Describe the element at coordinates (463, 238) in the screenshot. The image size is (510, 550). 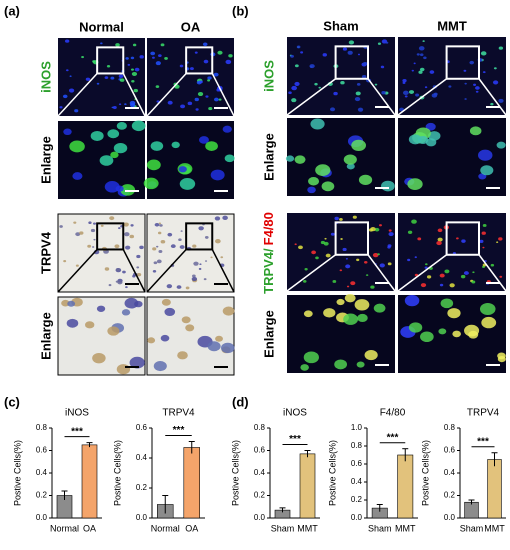
I see `zoom-box` at that location.